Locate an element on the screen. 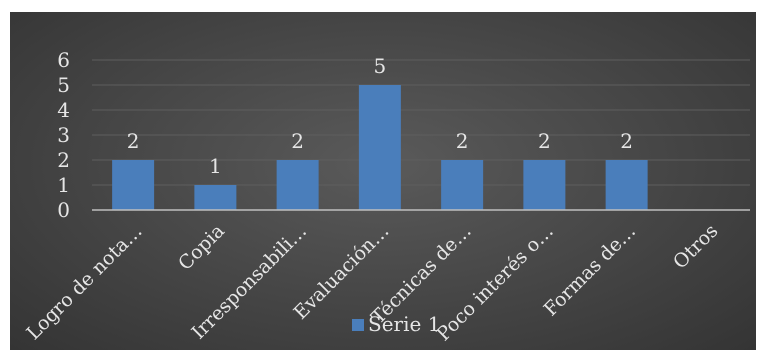 The width and height of the screenshot is (766, 360). y-tick-label-5: 5 is located at coordinates (63, 85).